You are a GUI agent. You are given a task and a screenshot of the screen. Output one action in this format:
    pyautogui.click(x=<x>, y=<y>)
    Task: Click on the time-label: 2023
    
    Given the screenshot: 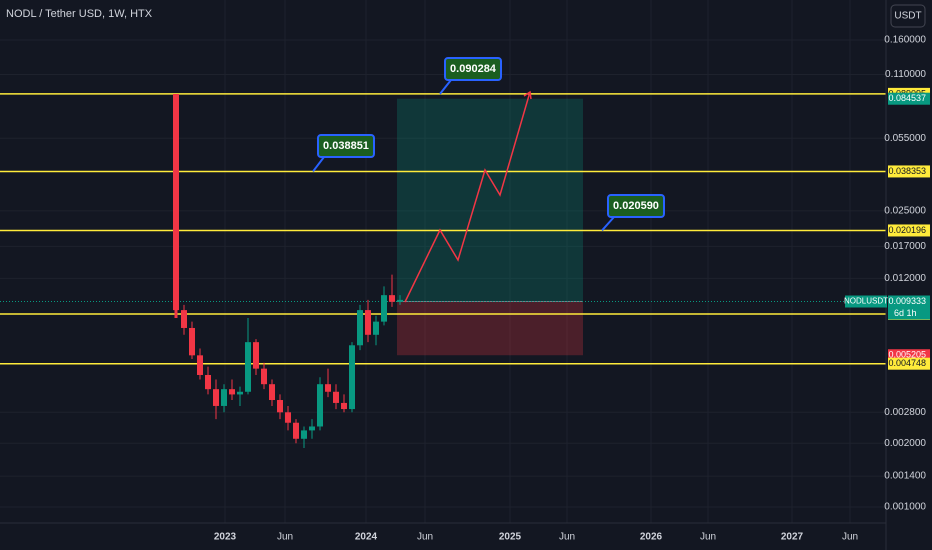 What is the action you would take?
    pyautogui.click(x=225, y=537)
    